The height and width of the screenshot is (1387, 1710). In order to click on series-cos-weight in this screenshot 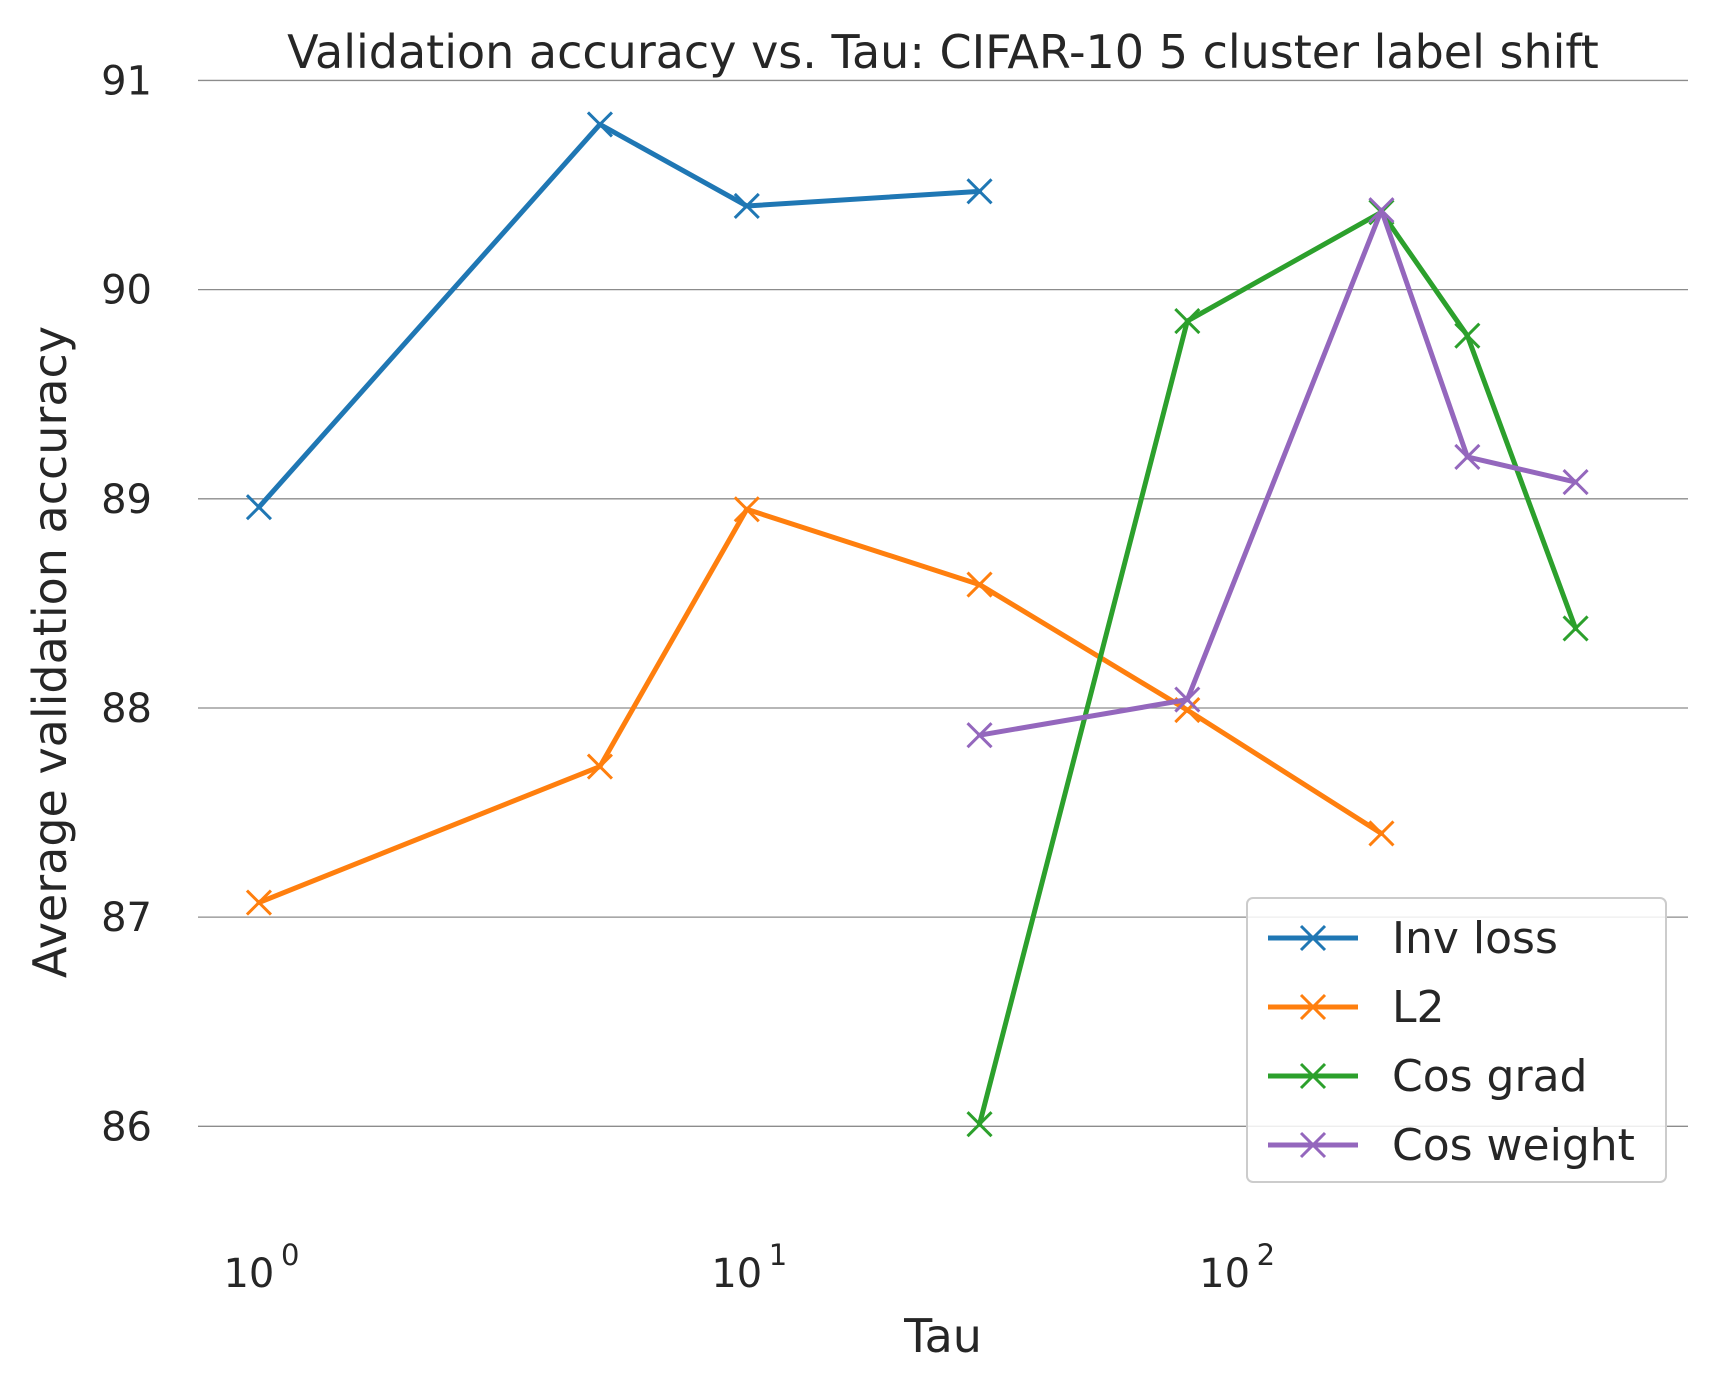, I will do `click(1277, 473)`.